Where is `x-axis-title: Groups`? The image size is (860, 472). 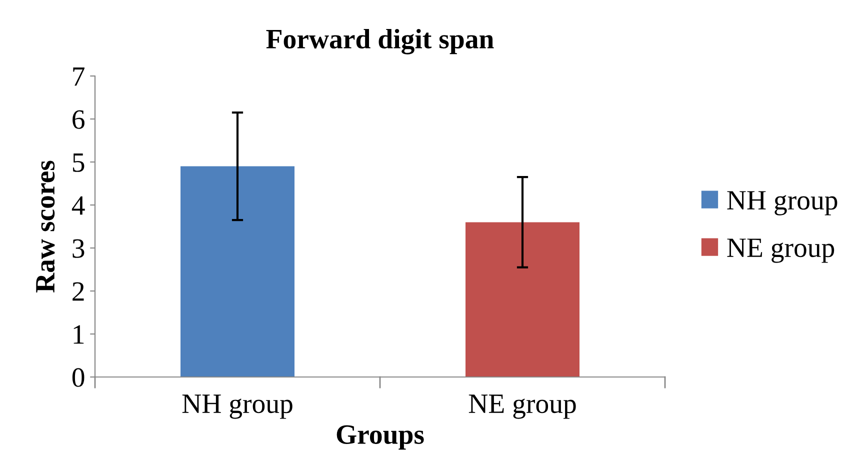 x-axis-title: Groups is located at coordinates (380, 437).